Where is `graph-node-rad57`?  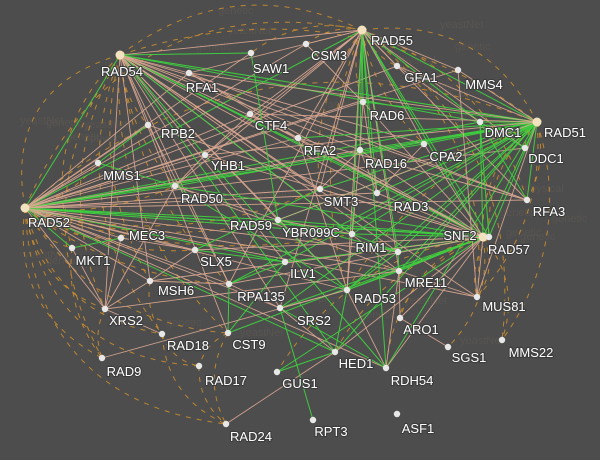
graph-node-rad57 is located at coordinates (489, 237).